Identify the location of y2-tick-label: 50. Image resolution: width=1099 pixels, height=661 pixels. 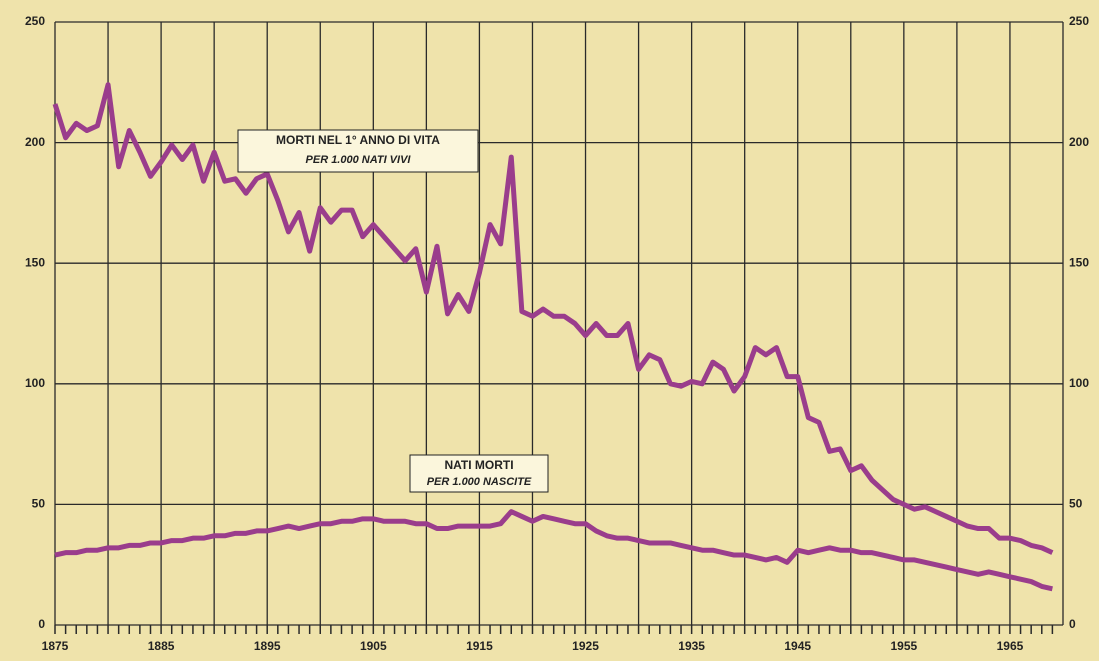
(1076, 504).